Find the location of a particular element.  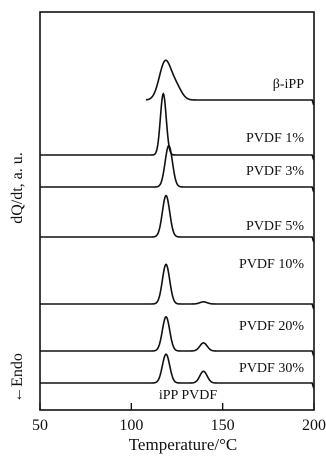

x-tick-label-150: 150 is located at coordinates (223, 425).